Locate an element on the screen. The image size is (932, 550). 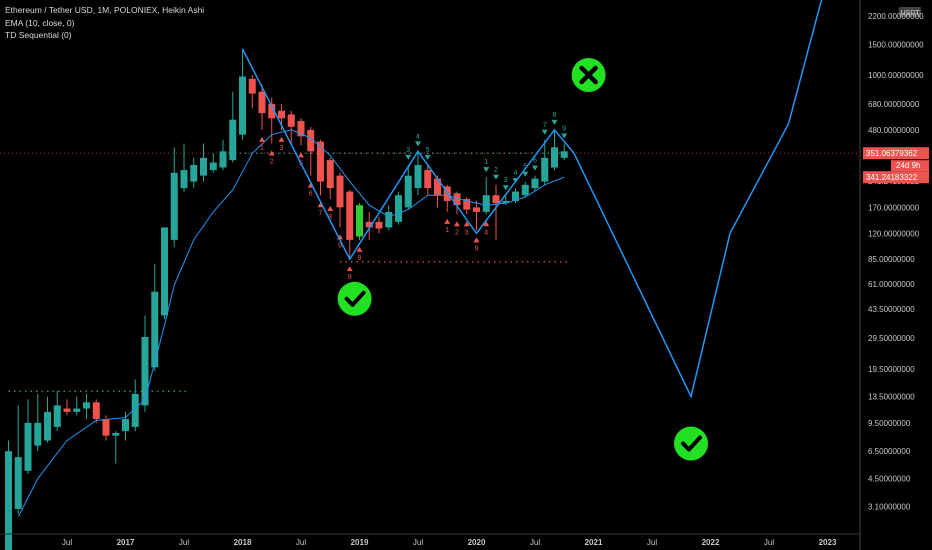
td-down-count: 3 is located at coordinates (467, 232).